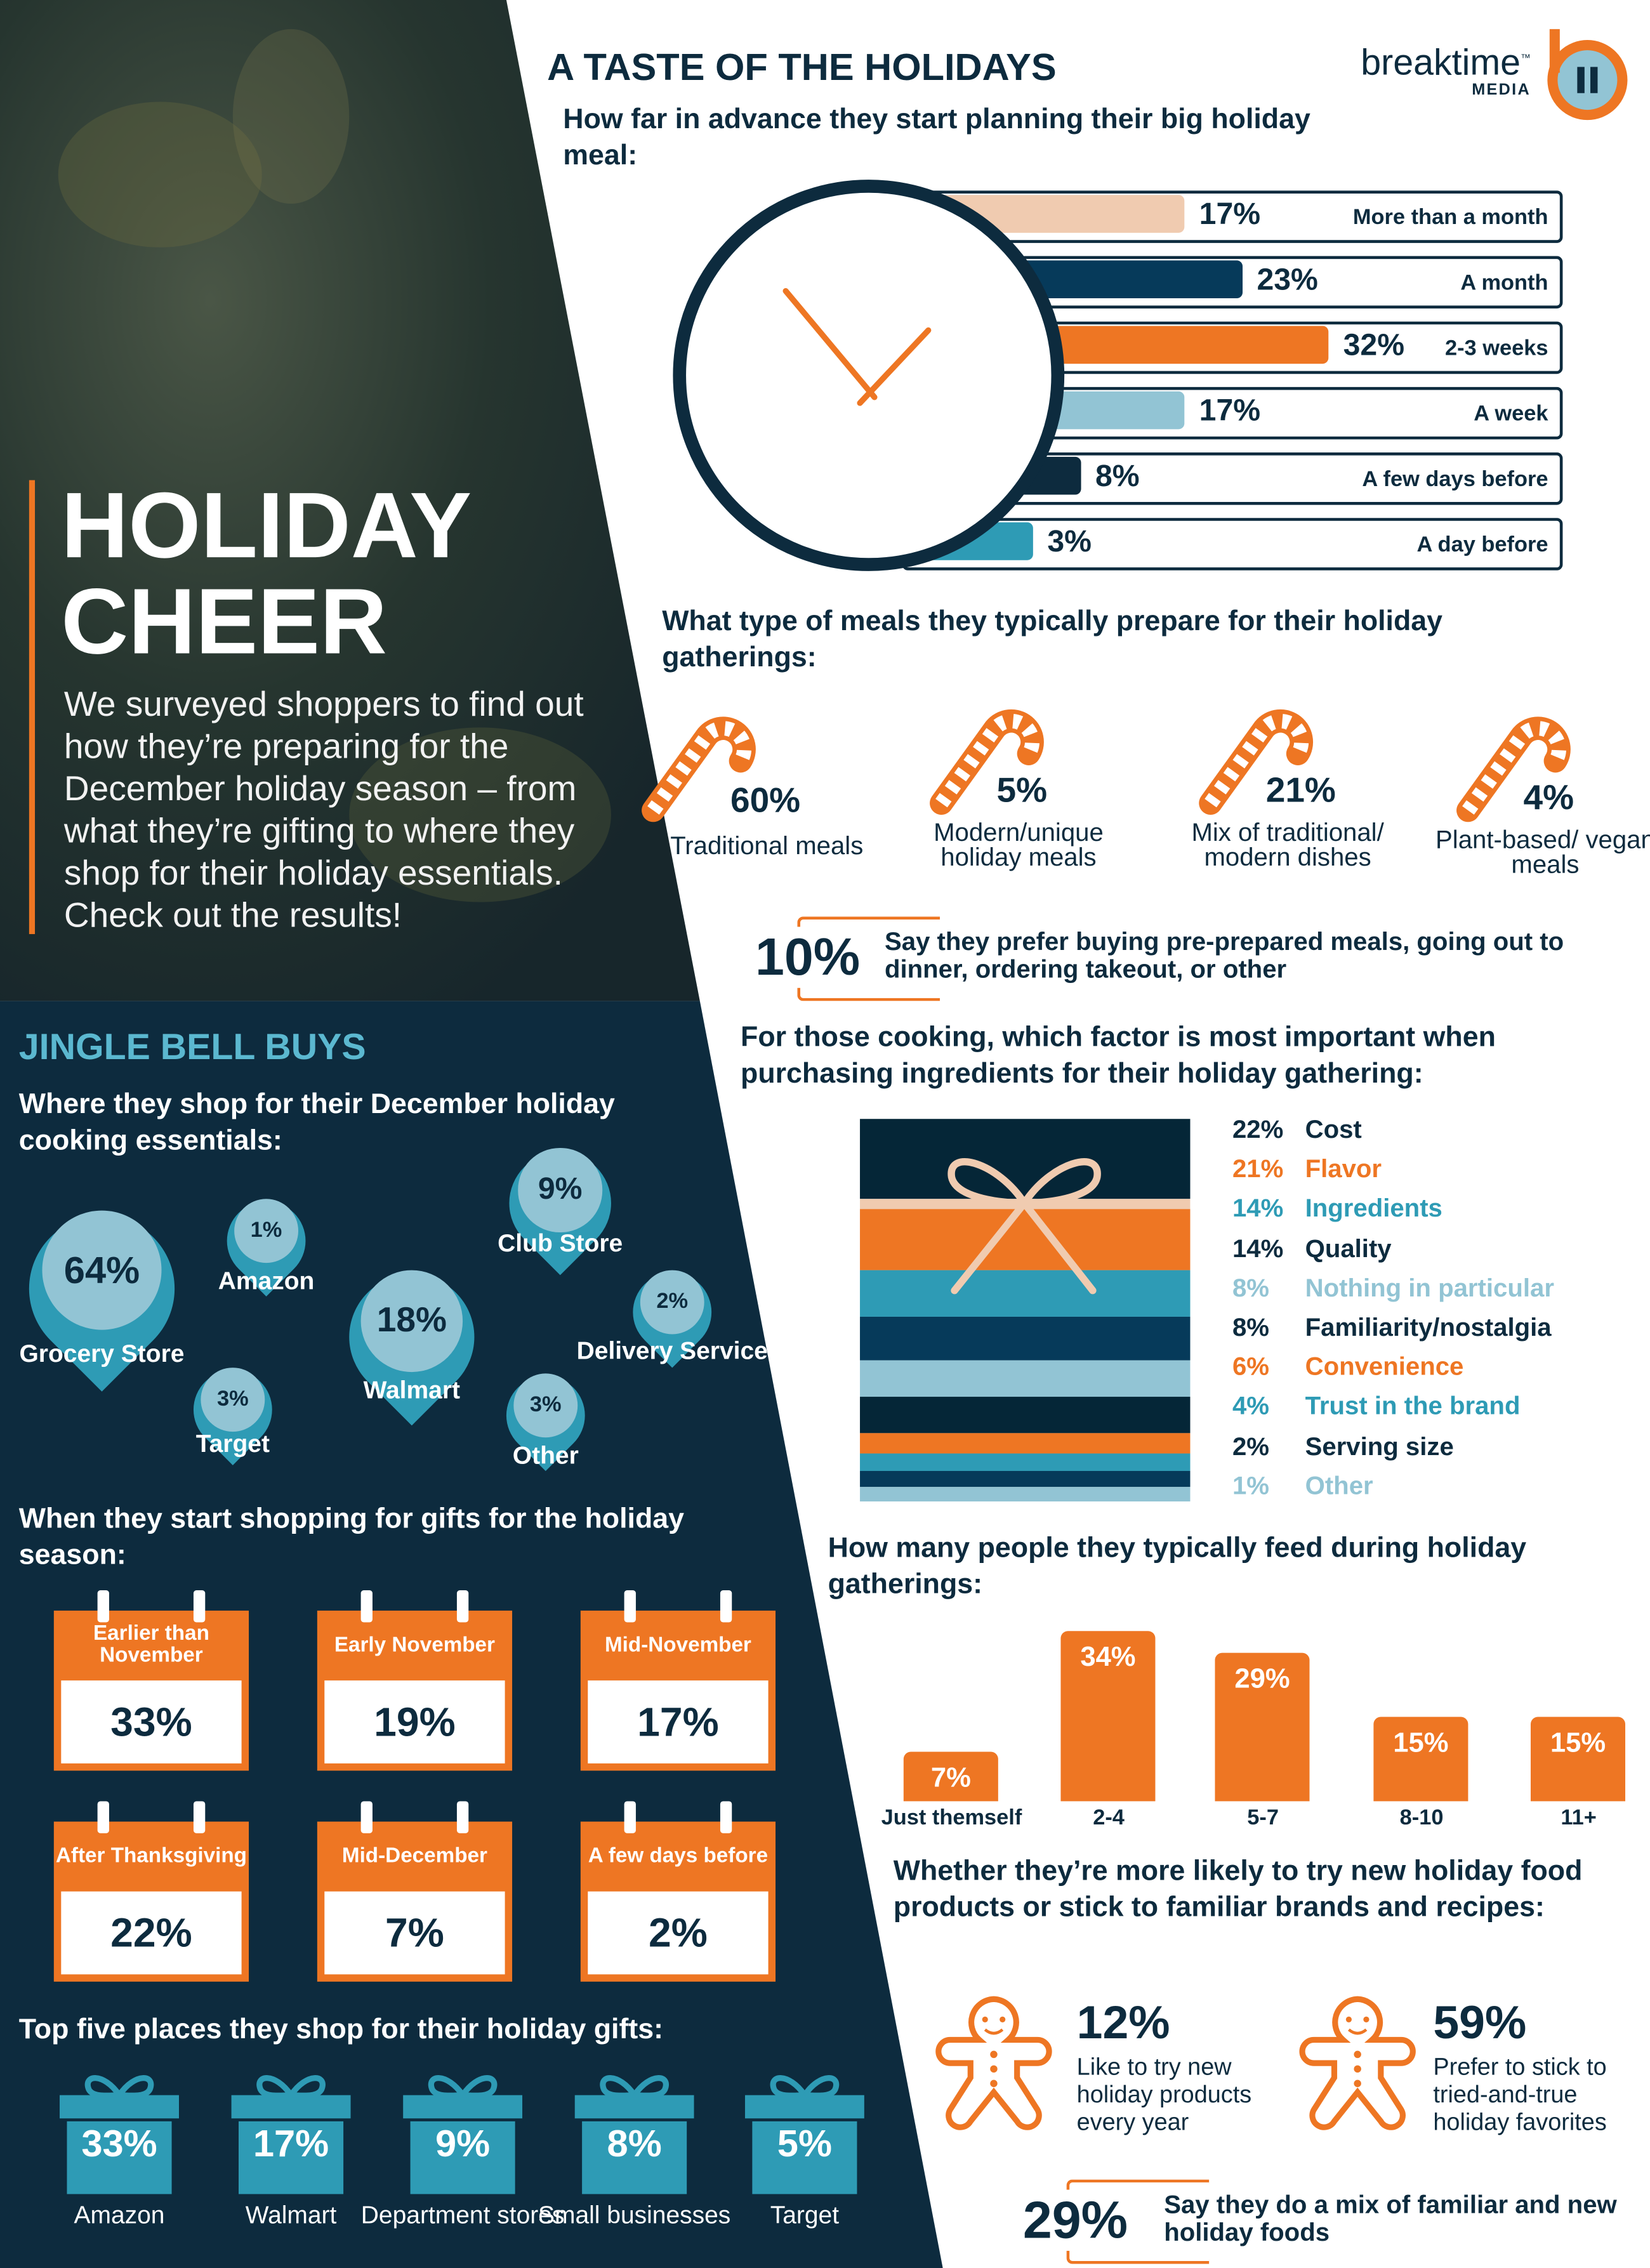  Describe the element at coordinates (1230, 215) in the screenshot. I see `planning-value: 17%` at that location.